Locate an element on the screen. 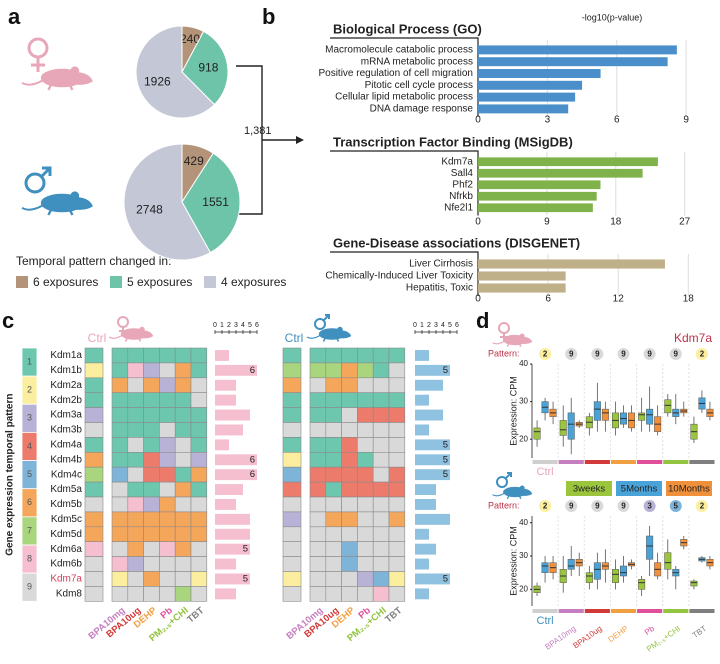 Image resolution: width=720 pixels, height=664 pixels. category-label: Kdm7a is located at coordinates (457, 161).